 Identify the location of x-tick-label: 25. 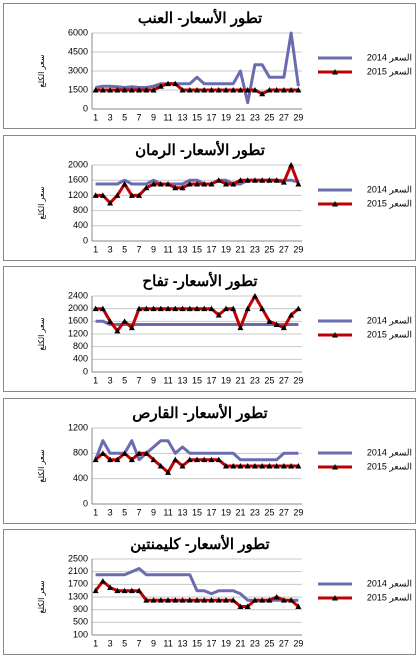
(269, 643).